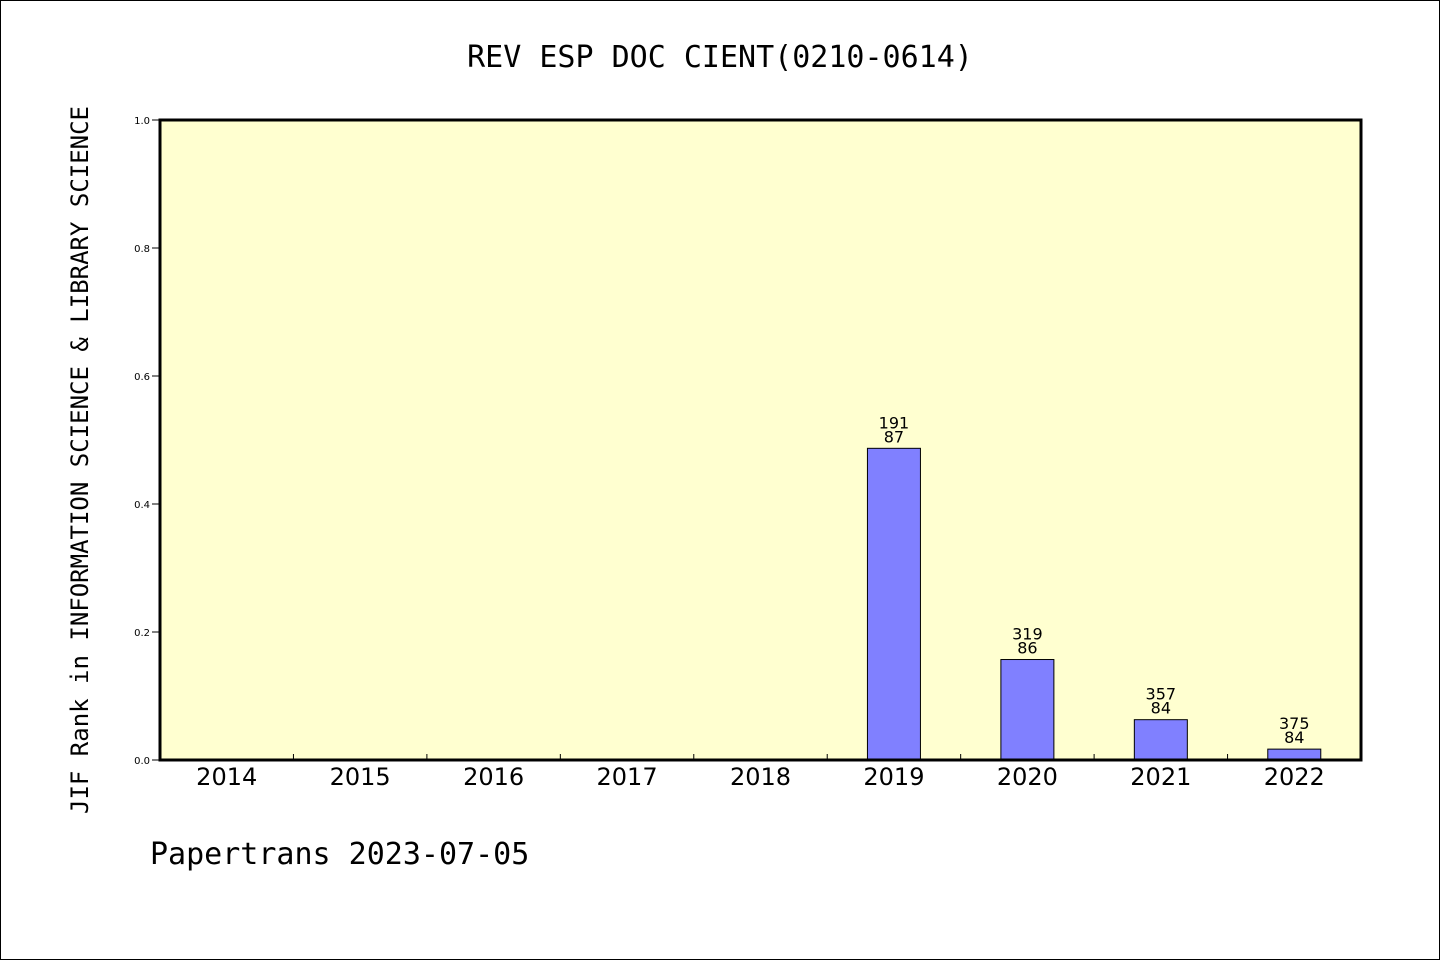  I want to click on chart-title: REV ESP DOC CIENT(0210-0614), so click(720, 57).